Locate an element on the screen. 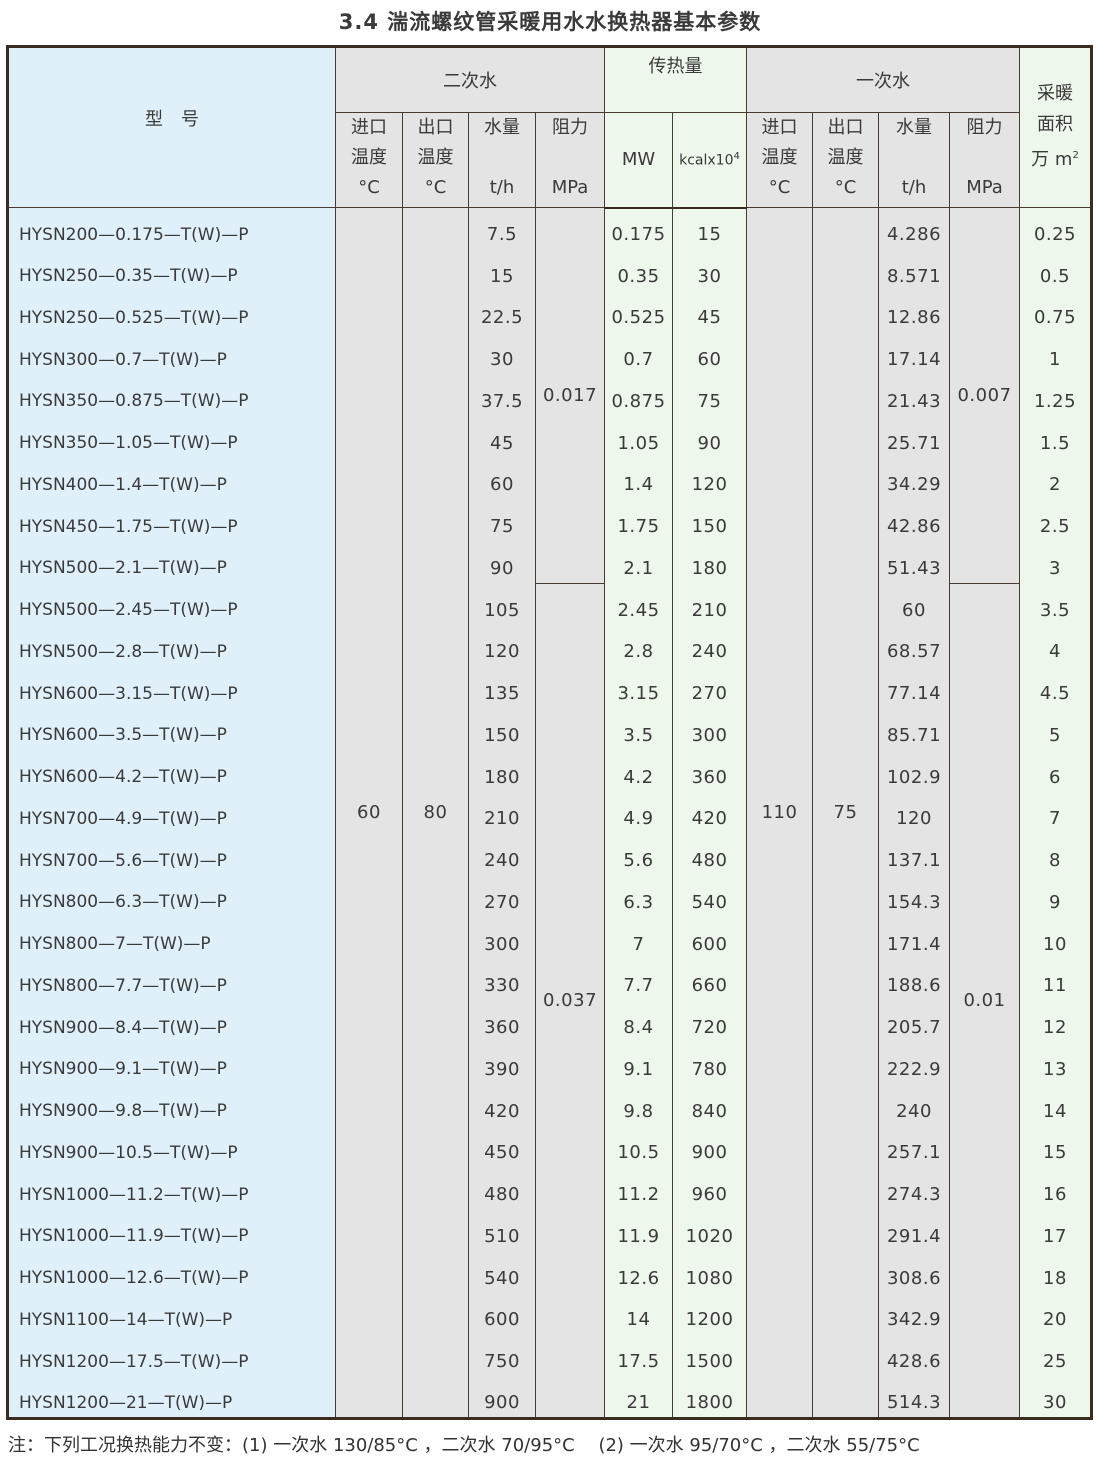 The width and height of the screenshot is (1100, 1464). sec-inlet-temp: 60 is located at coordinates (369, 813).